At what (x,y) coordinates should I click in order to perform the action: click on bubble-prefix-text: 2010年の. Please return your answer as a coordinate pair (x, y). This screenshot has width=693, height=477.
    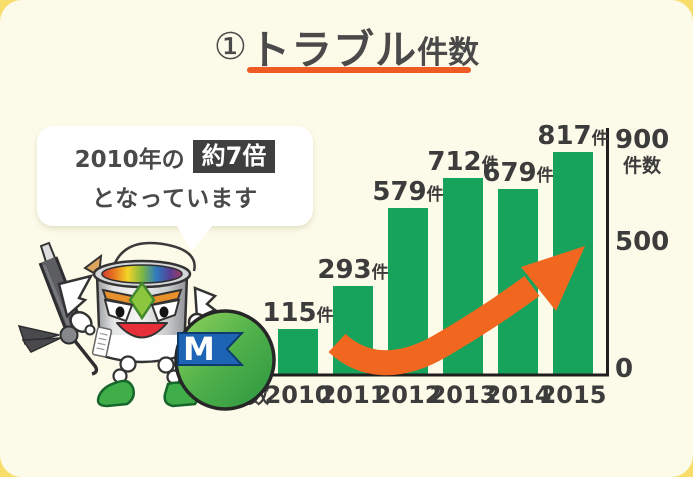
    Looking at the image, I should click on (129, 159).